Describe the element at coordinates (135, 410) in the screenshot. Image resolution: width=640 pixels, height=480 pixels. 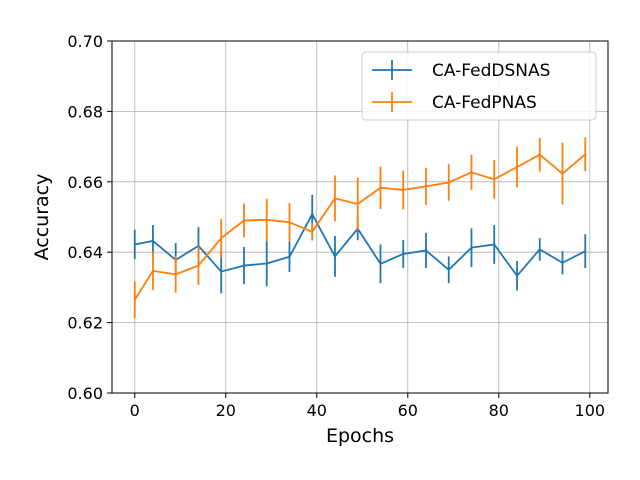
I see `x-tick-label: 0` at that location.